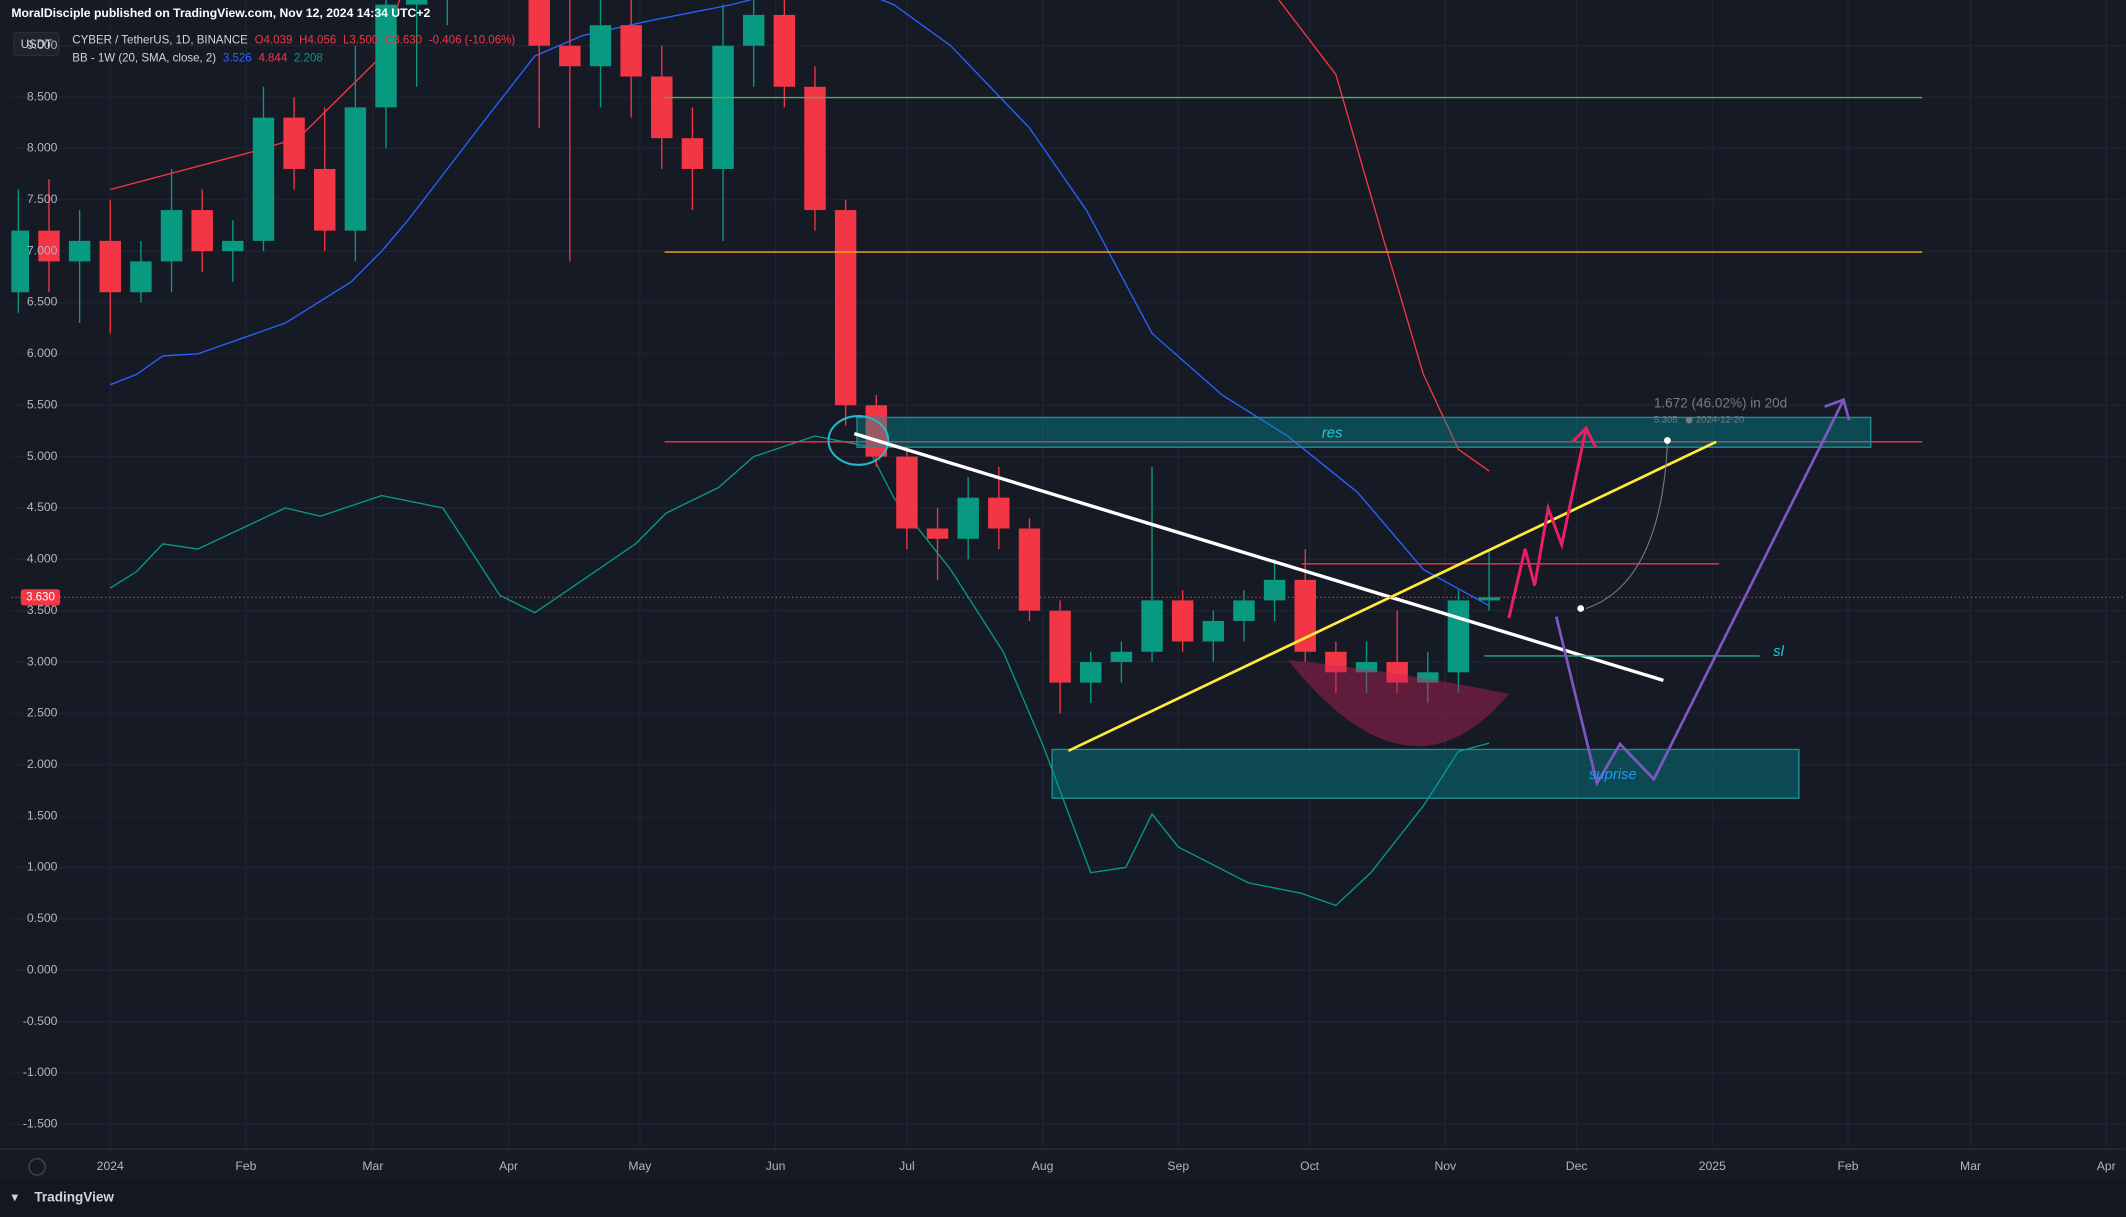 This screenshot has height=1217, width=2126. I want to click on annotation: res, so click(1332, 434).